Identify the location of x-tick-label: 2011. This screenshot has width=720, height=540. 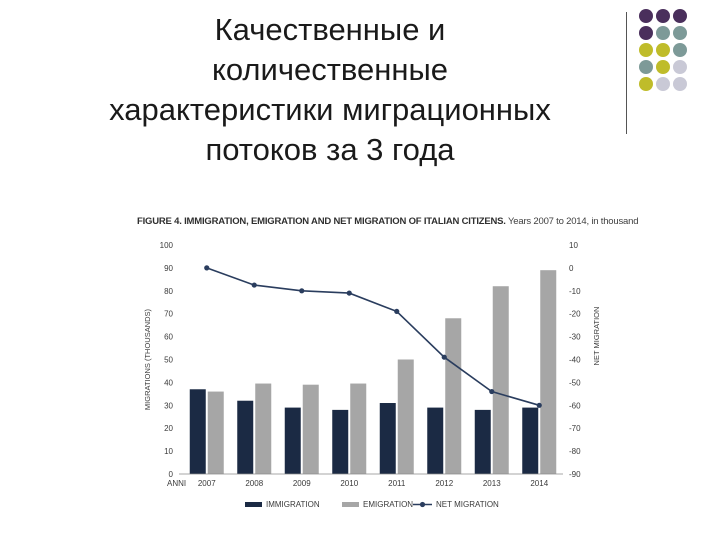
(397, 483).